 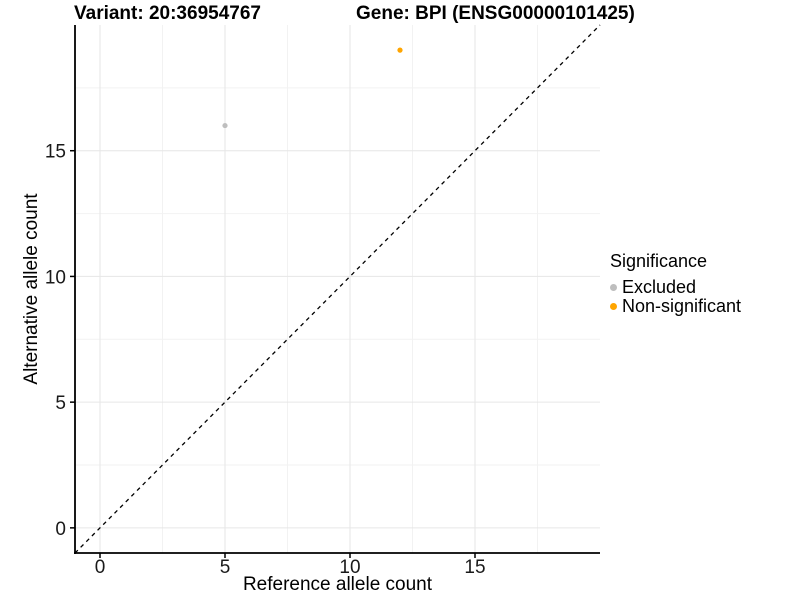 What do you see at coordinates (60, 403) in the screenshot?
I see `y-tick-label: 5` at bounding box center [60, 403].